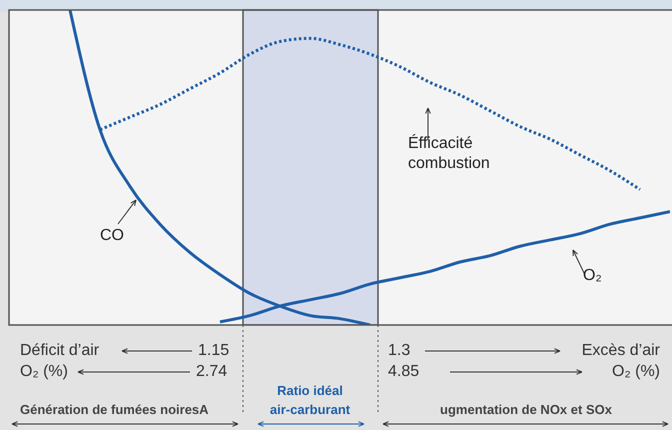  What do you see at coordinates (310, 400) in the screenshot?
I see `text: Ratio idéal air-carburant` at bounding box center [310, 400].